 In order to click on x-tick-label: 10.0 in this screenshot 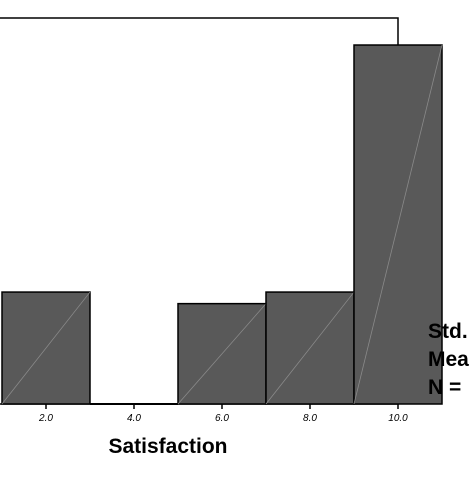, I will do `click(398, 418)`.